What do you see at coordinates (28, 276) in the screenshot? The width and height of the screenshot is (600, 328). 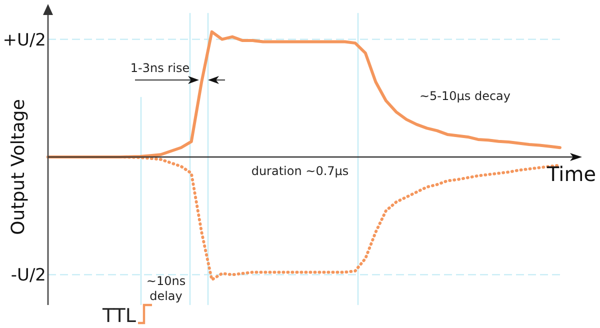 I see `ref-line-label: -U/2` at bounding box center [28, 276].